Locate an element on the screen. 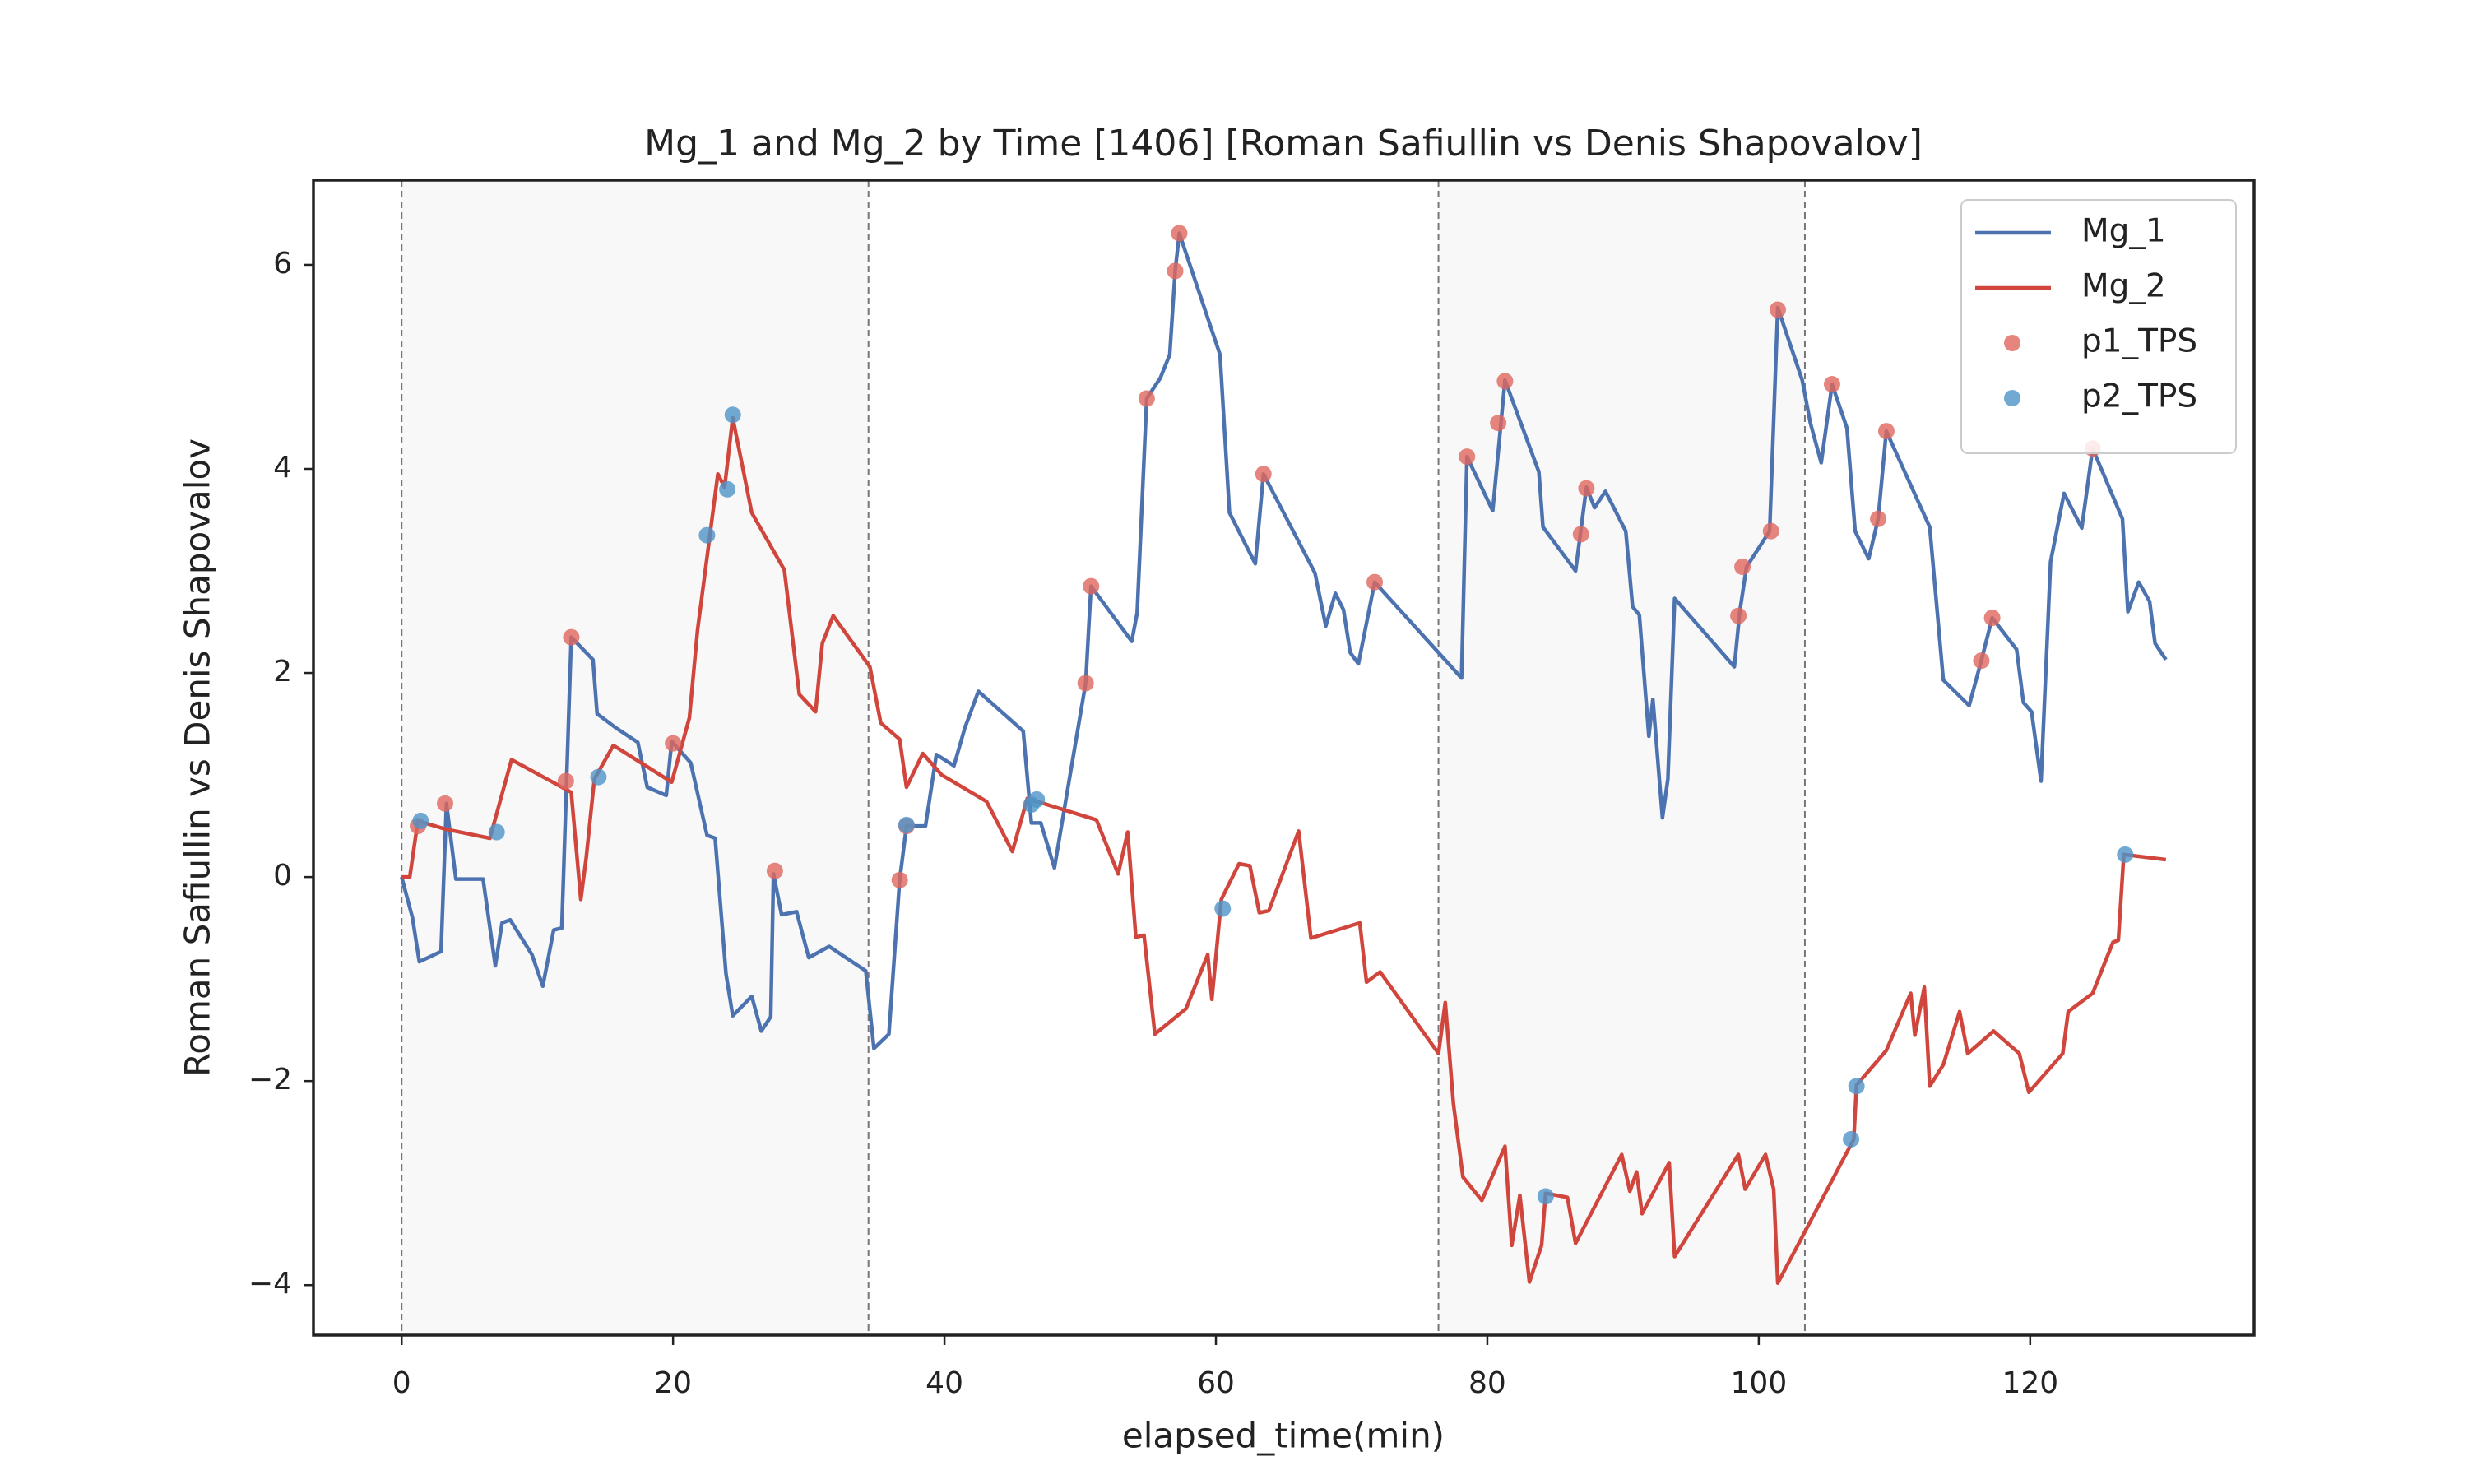 This screenshot has height=1484, width=2468. y-tick-label: 6 is located at coordinates (282, 264).